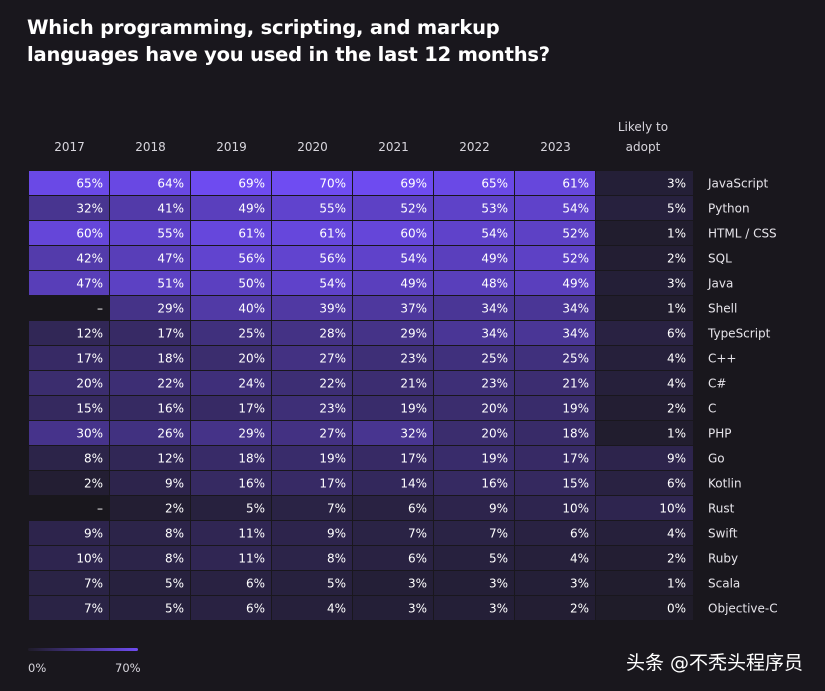 Image resolution: width=825 pixels, height=691 pixels. What do you see at coordinates (494, 484) in the screenshot?
I see `cell-value-label: 16%` at bounding box center [494, 484].